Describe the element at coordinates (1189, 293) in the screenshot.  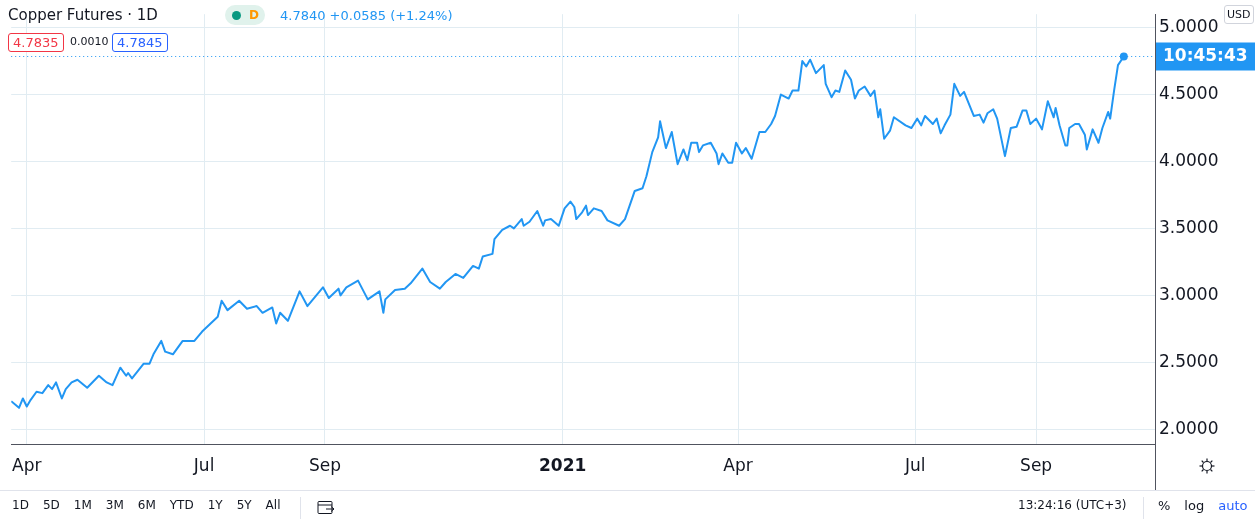
I see `y-tick-label: 3.0000` at that location.